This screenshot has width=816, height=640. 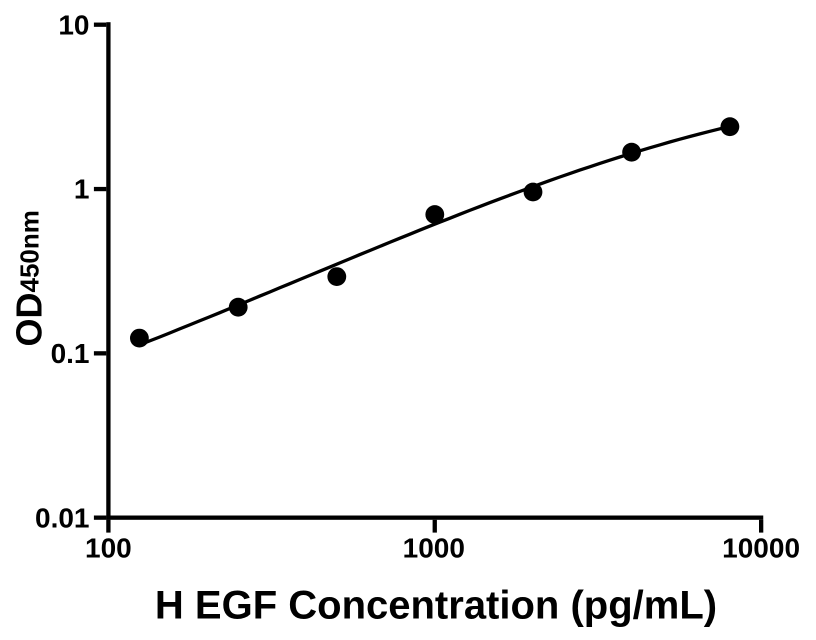 I want to click on svg-text: OD450nm, so click(x=29, y=278).